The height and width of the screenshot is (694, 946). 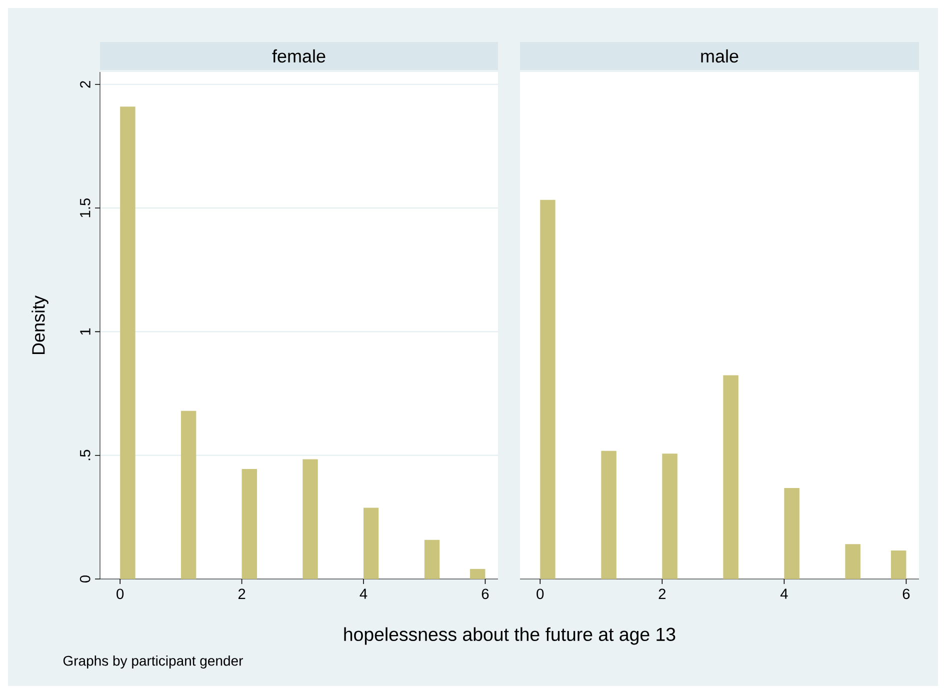 I want to click on x-axis-title: hopelessness about the future at age 13, so click(x=510, y=636).